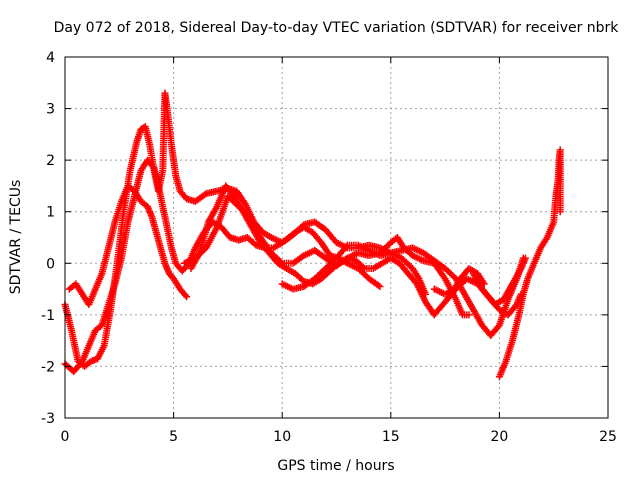 This screenshot has height=480, width=640. Describe the element at coordinates (48, 367) in the screenshot. I see `y-tick-label: -2` at that location.